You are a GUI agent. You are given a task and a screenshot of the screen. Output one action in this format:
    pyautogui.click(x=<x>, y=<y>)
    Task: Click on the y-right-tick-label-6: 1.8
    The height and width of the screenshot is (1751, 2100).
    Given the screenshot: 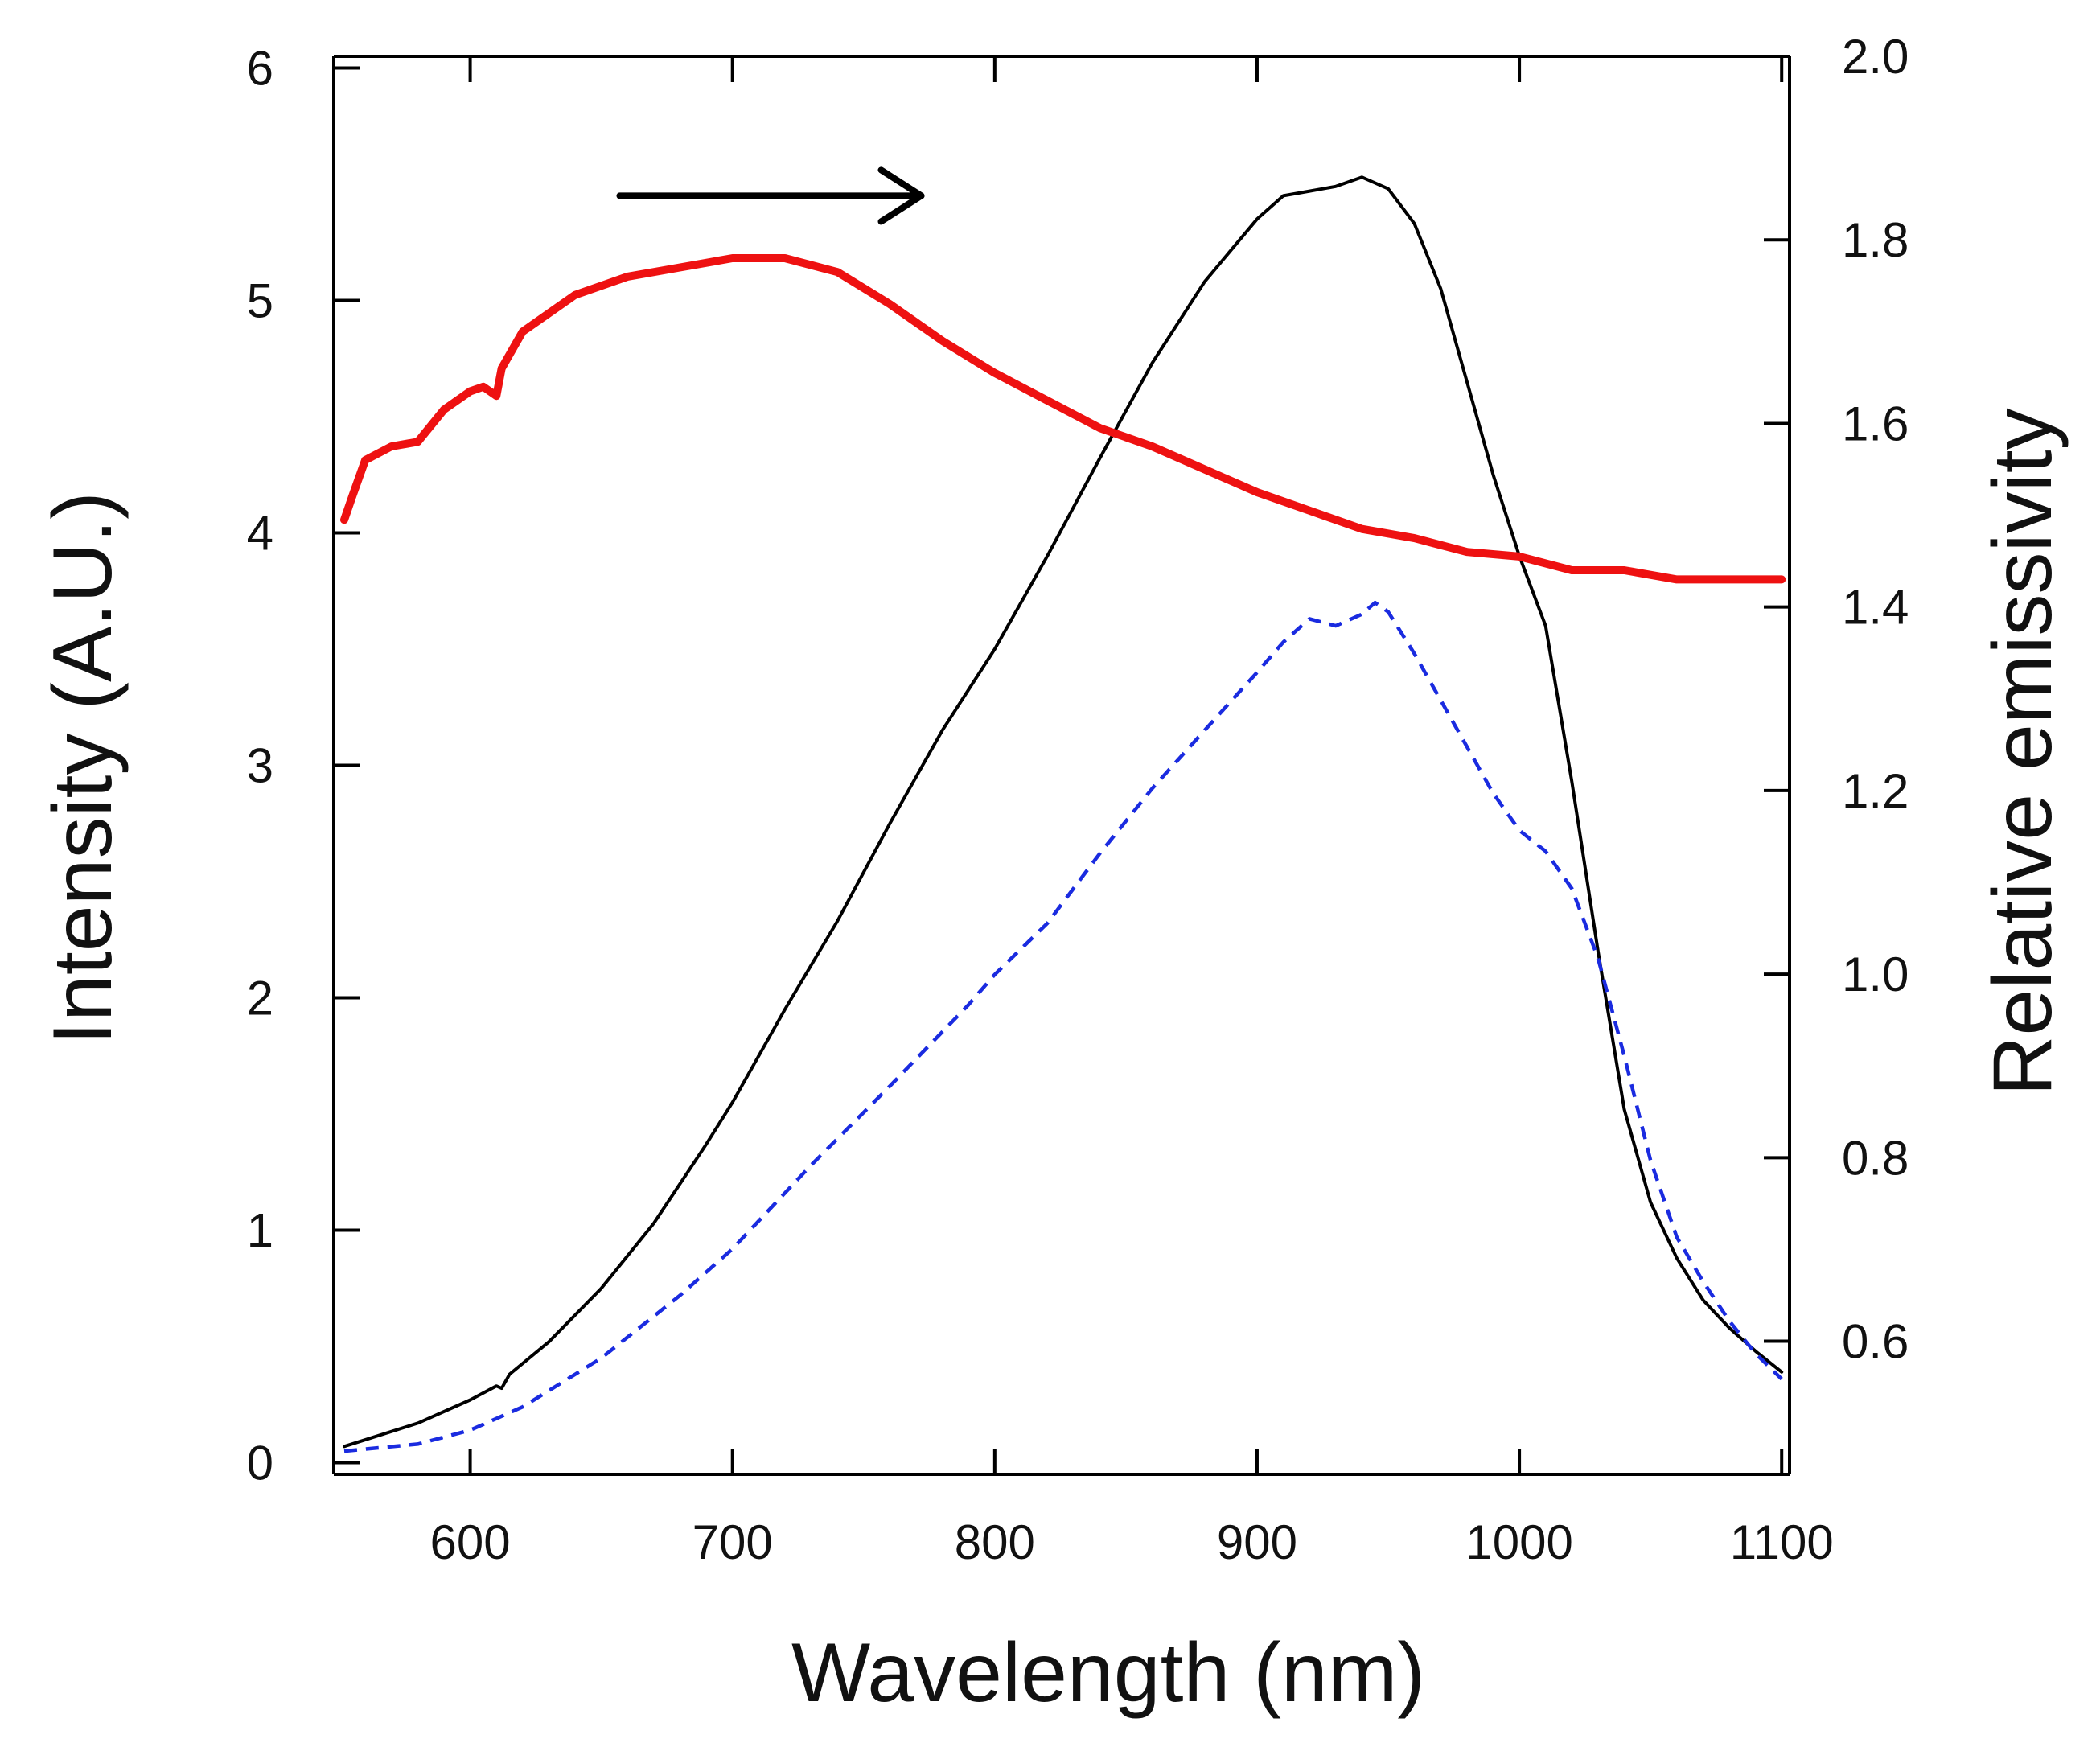 What is the action you would take?
    pyautogui.click(x=1876, y=240)
    